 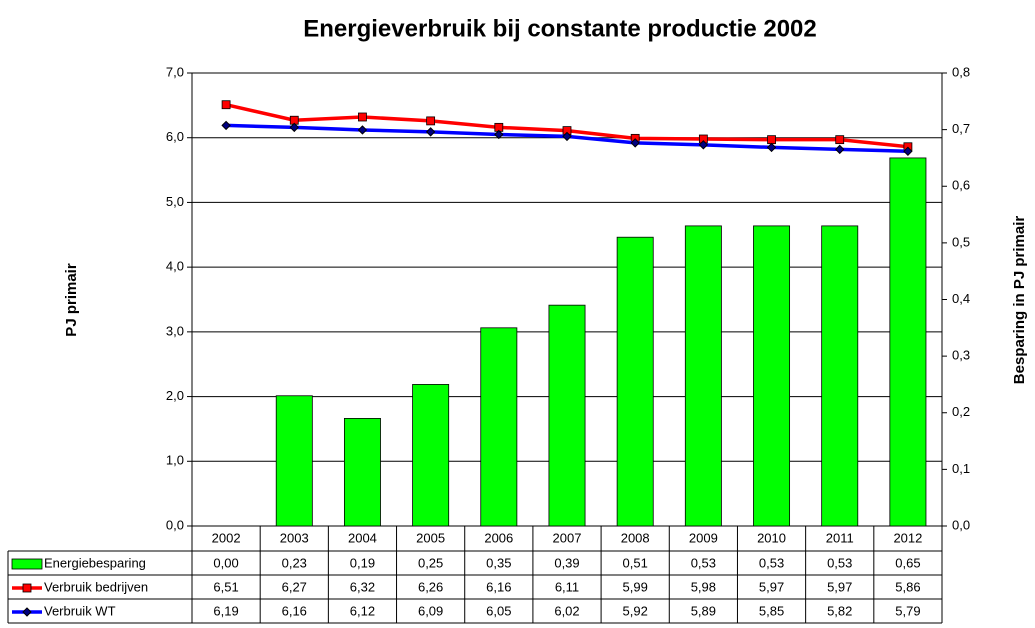 What do you see at coordinates (498, 537) in the screenshot?
I see `x-tick-label: 2006` at bounding box center [498, 537].